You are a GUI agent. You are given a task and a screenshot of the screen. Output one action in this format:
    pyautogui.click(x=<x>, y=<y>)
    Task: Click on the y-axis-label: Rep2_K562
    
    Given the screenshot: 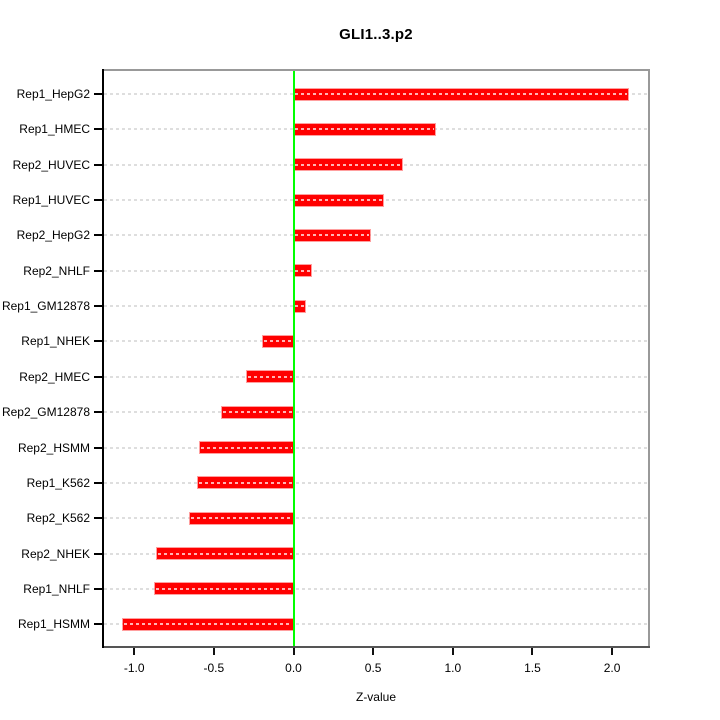 What is the action you would take?
    pyautogui.click(x=58, y=518)
    